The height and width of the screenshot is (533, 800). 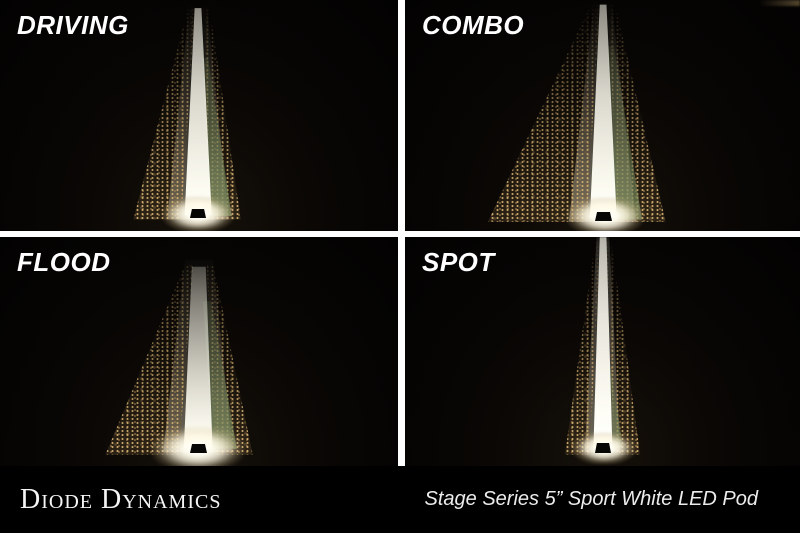 What do you see at coordinates (400, 234) in the screenshot?
I see `grid-divider-horizontal` at bounding box center [400, 234].